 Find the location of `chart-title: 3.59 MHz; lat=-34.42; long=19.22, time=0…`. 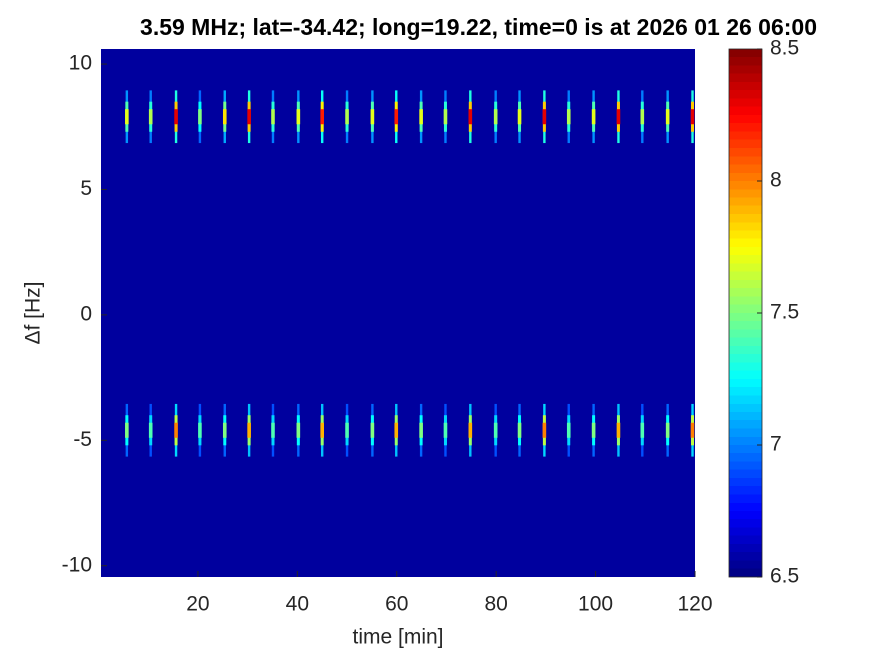

chart-title: 3.59 MHz; lat=-34.42; long=19.22, time=0… is located at coordinates (478, 27).